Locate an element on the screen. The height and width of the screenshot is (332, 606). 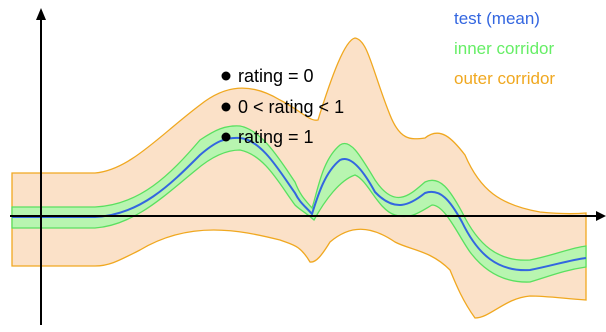
bullet-rating-between is located at coordinates (226, 107).